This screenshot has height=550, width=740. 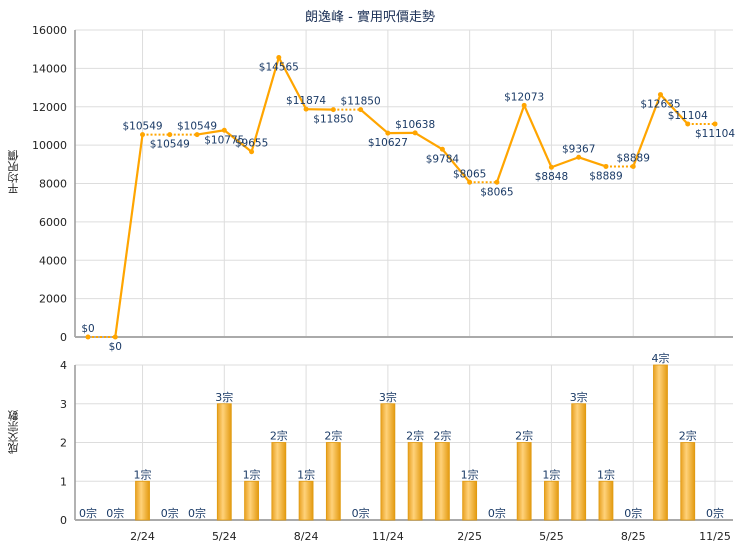 I want to click on price-data-label: $10627, so click(x=388, y=143).